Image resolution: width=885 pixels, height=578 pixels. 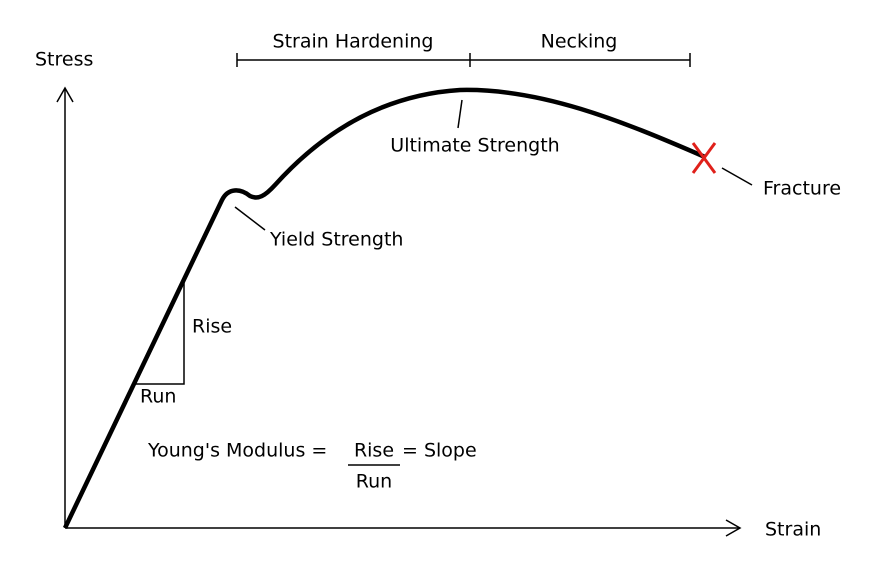 What do you see at coordinates (439, 451) in the screenshot?
I see `formula-rhs: = Slope` at bounding box center [439, 451].